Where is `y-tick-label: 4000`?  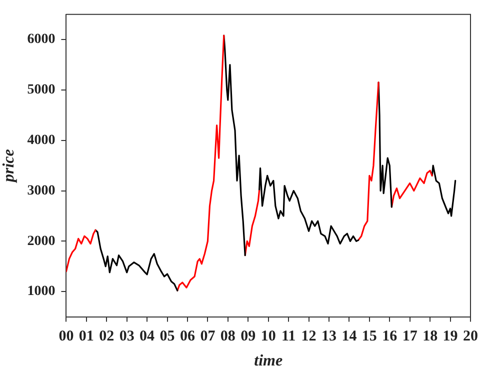 y-tick-label: 4000 is located at coordinates (41, 140).